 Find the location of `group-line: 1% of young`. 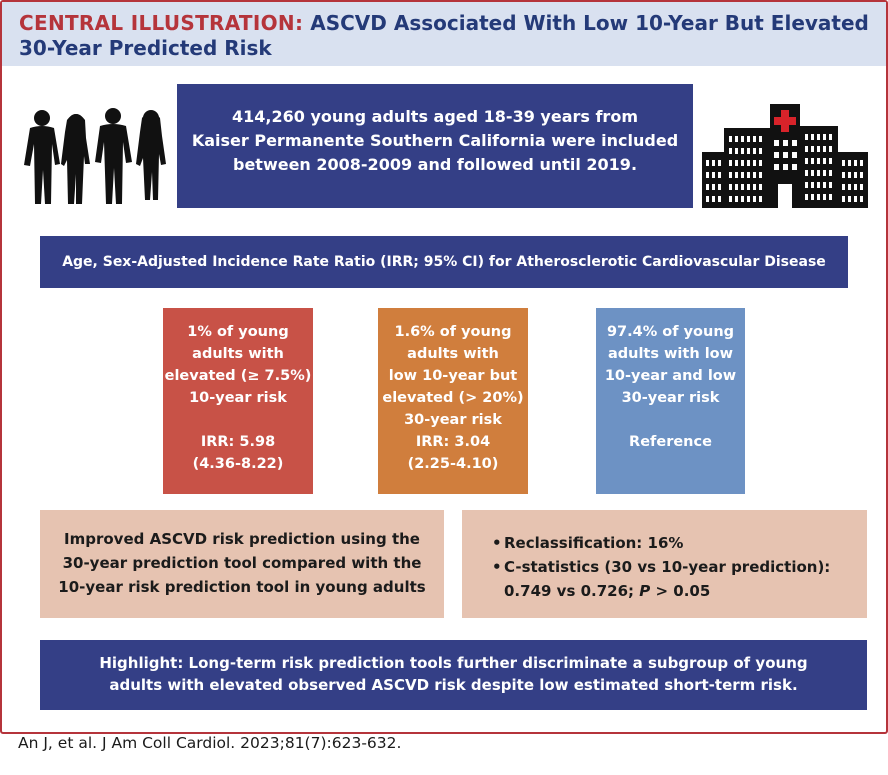

group-line: 1% of young is located at coordinates (238, 332).